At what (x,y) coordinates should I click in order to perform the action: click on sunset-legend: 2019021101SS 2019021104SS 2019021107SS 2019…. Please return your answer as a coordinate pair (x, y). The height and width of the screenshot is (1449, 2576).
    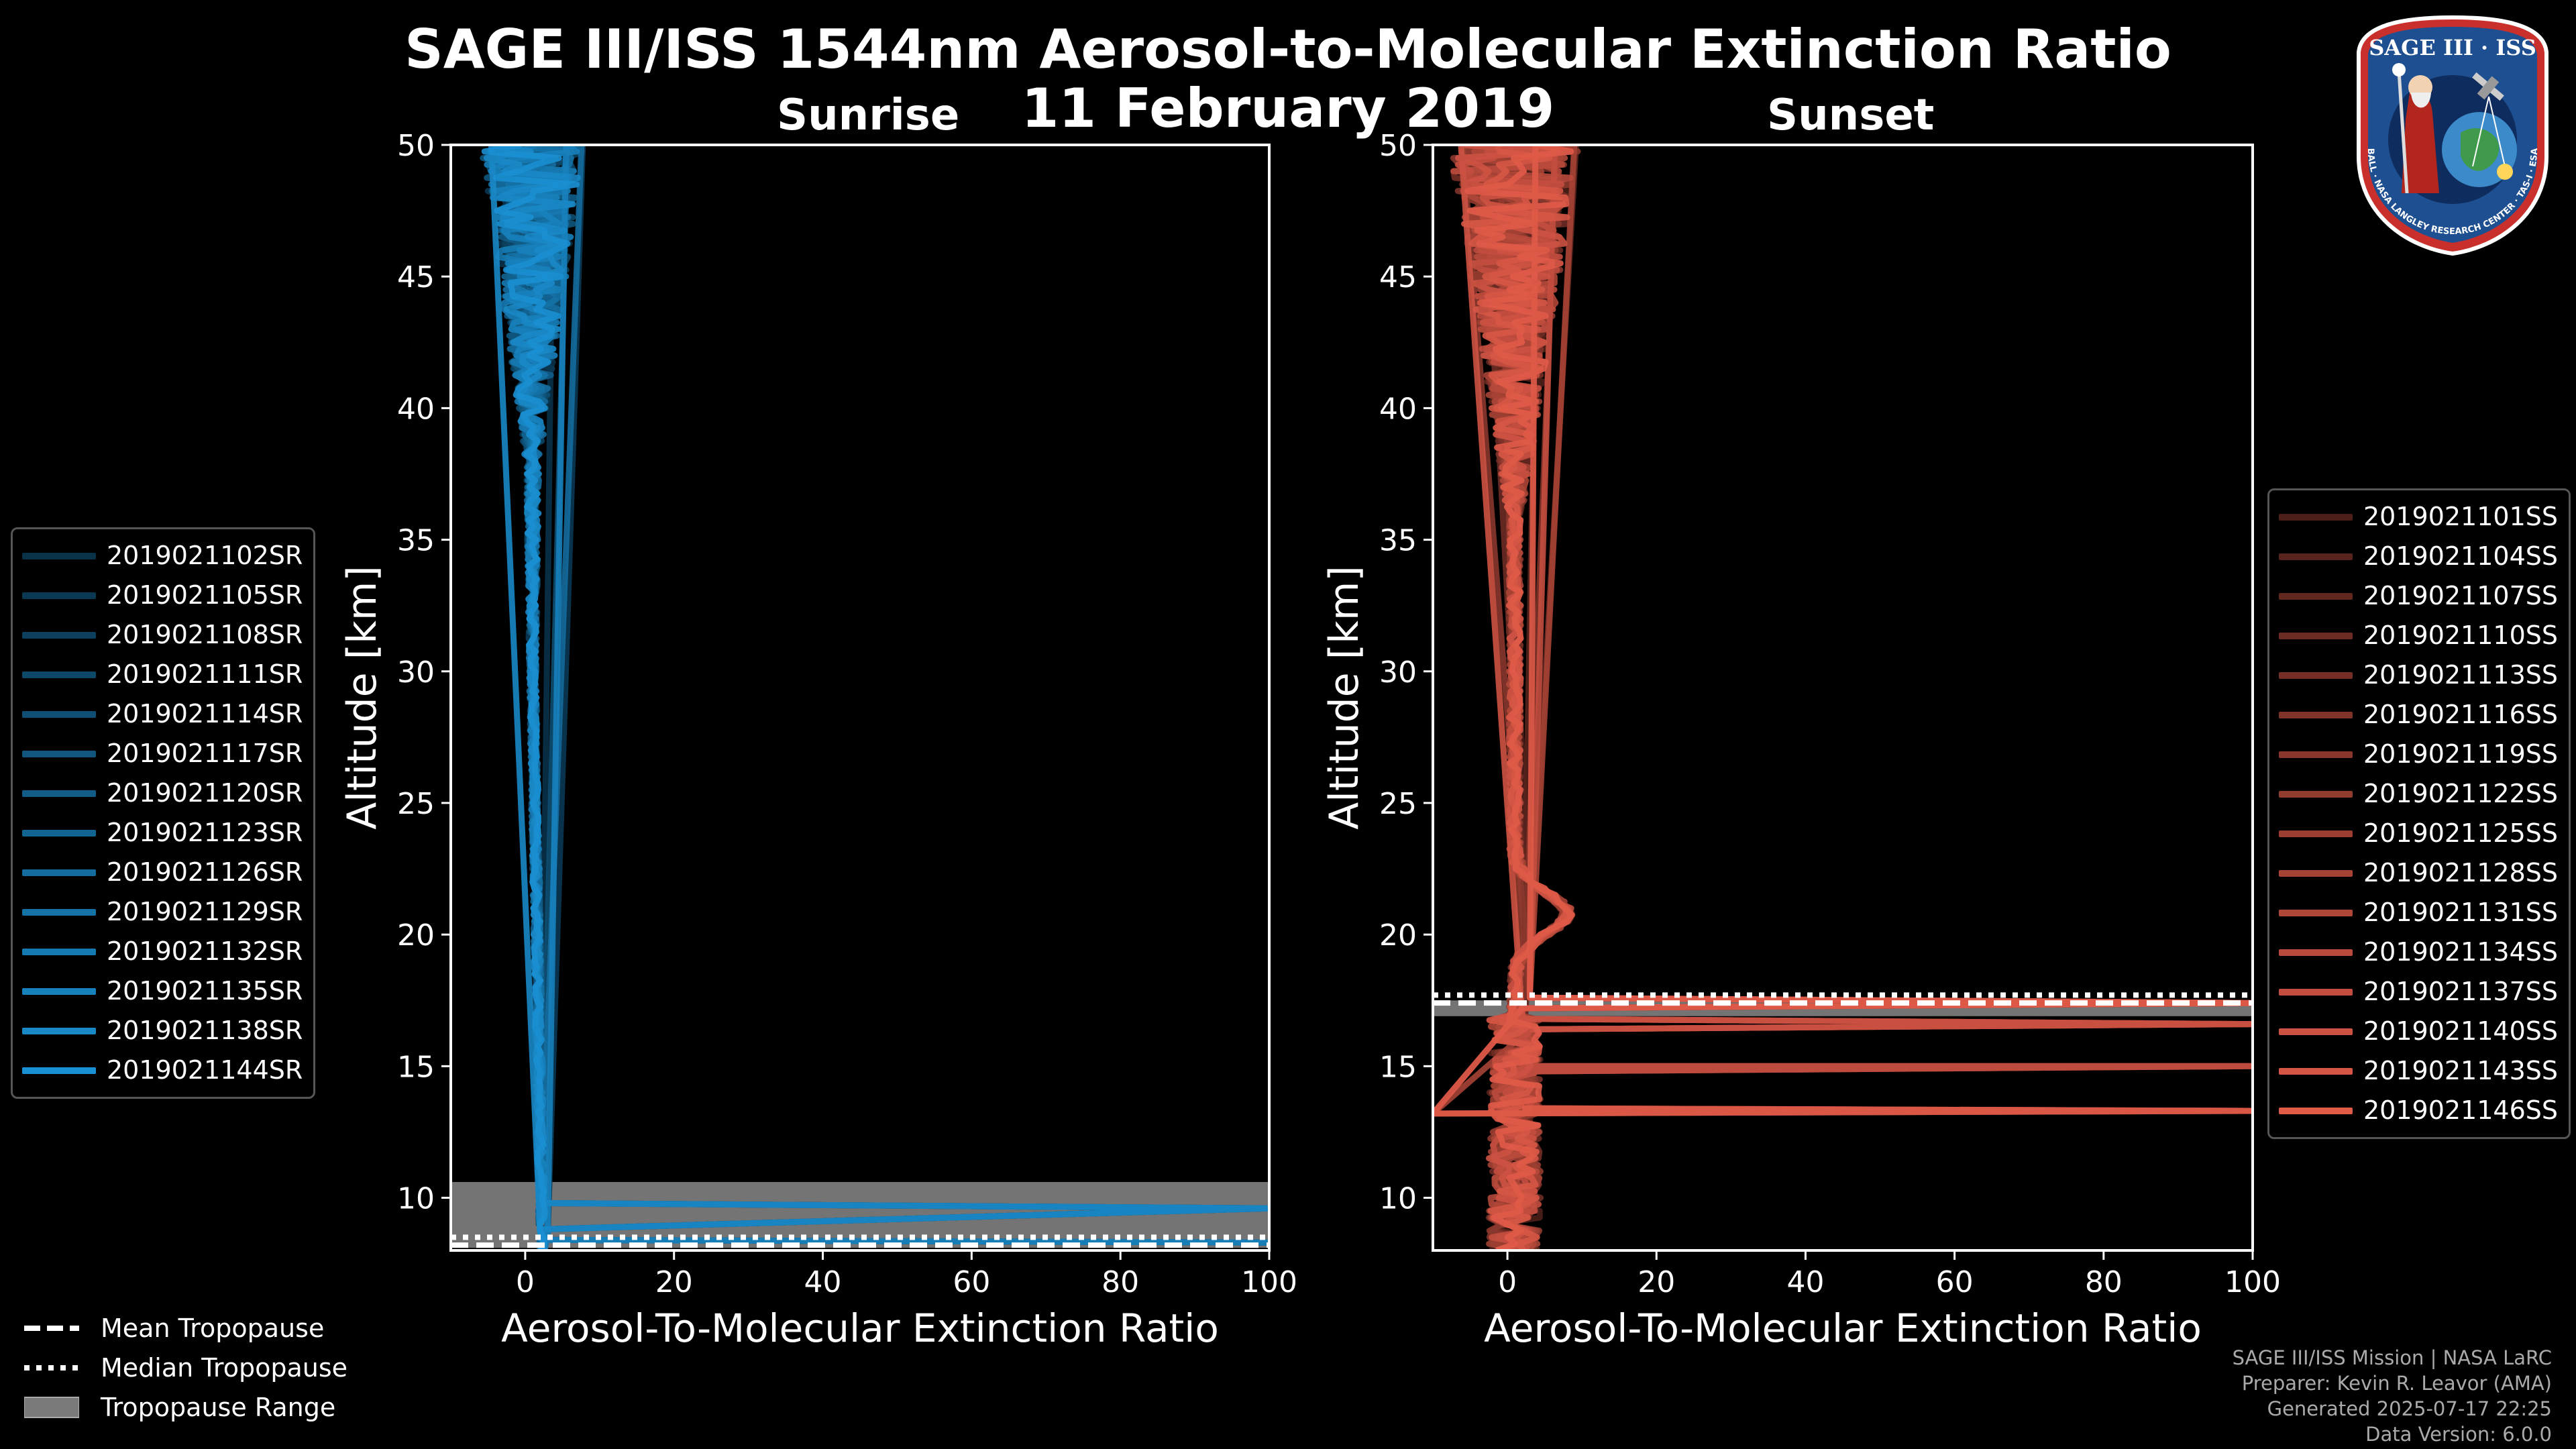
    Looking at the image, I should click on (2419, 813).